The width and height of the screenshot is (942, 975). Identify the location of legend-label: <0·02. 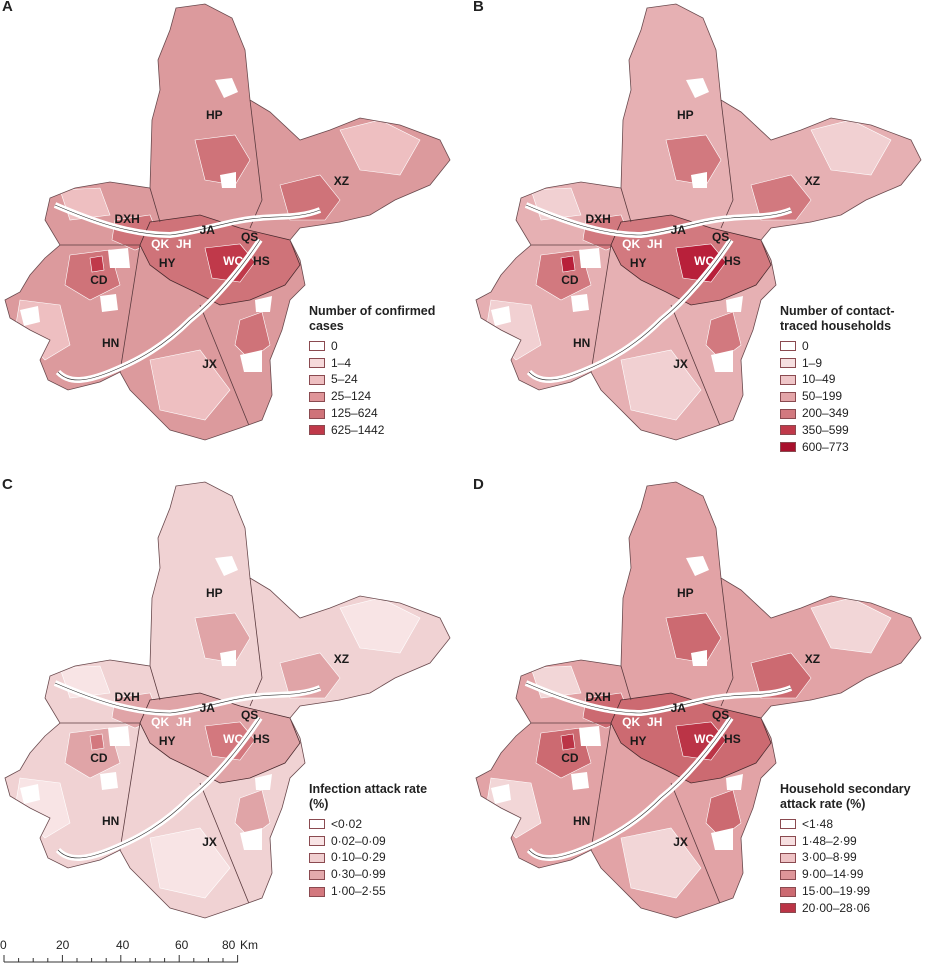
(347, 823).